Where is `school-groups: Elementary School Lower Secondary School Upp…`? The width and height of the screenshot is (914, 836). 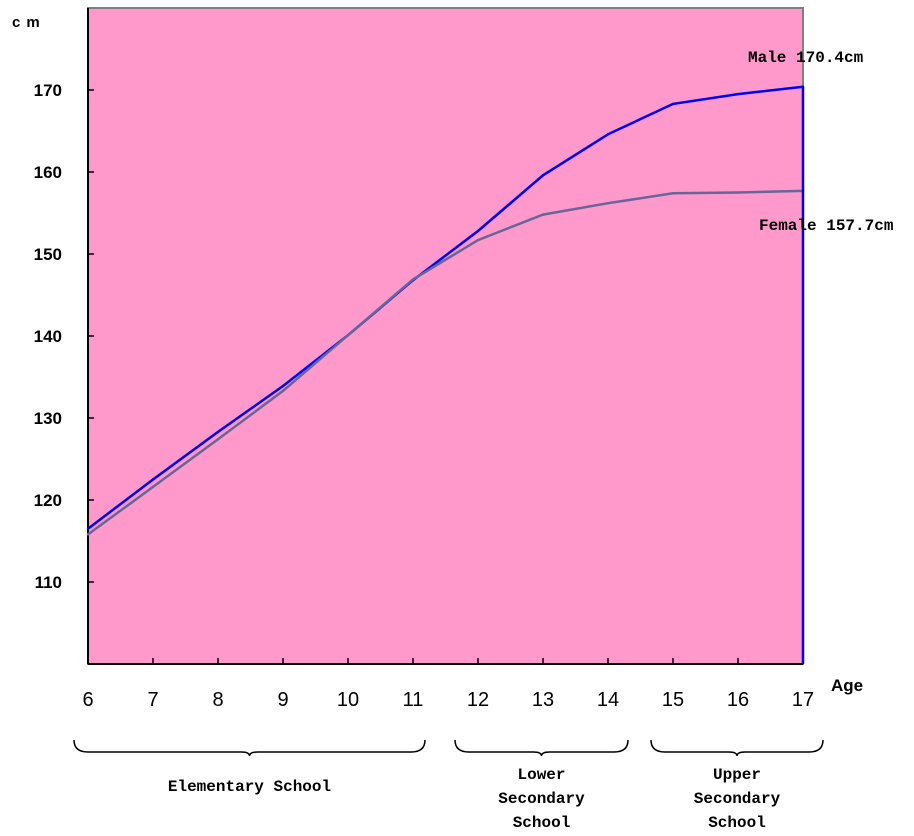
school-groups: Elementary School Lower Secondary School Upp… is located at coordinates (448, 785).